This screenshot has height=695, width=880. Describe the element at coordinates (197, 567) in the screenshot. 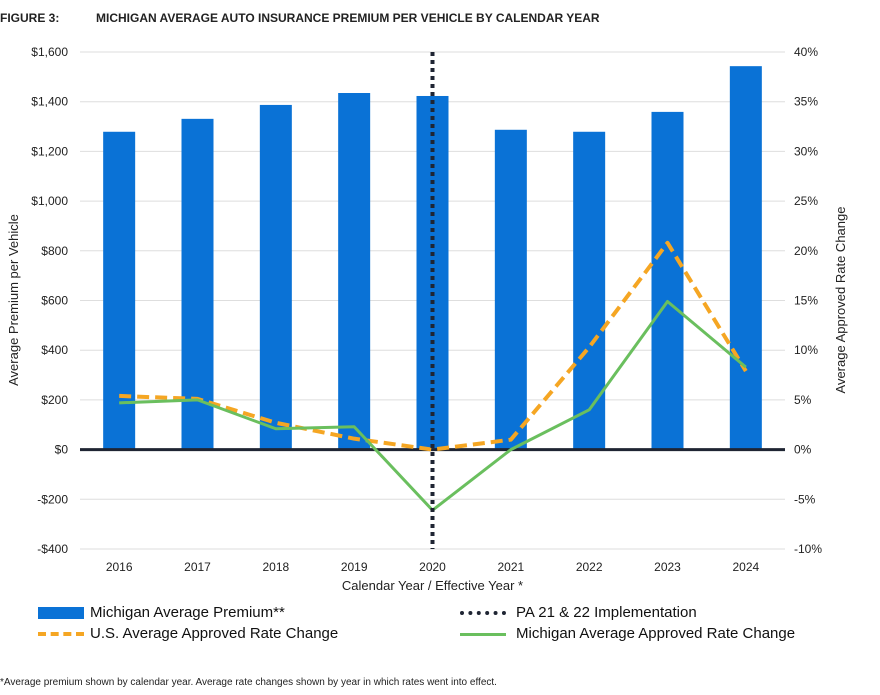

I see `x-tick-label: 2017` at that location.